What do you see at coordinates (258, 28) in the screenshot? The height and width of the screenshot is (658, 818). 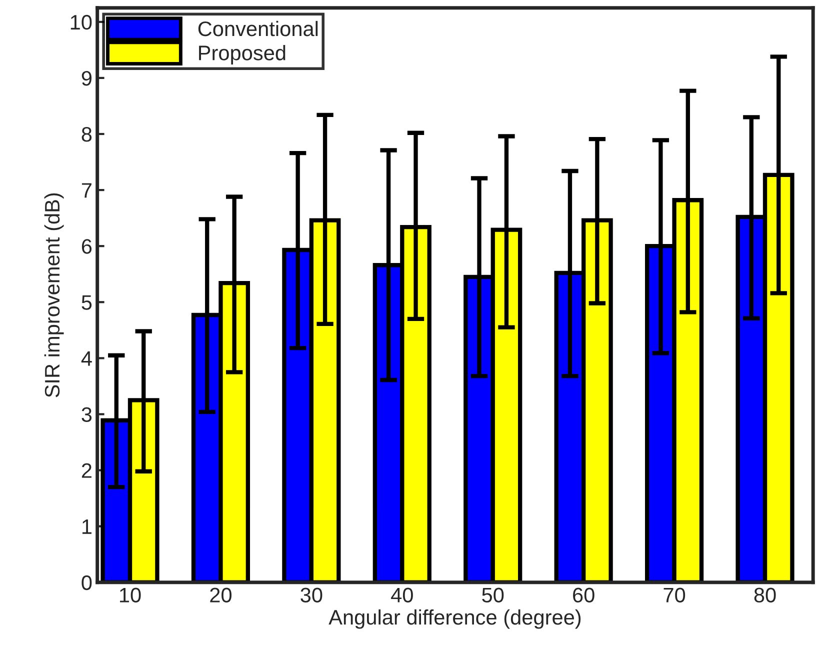 I see `legend-label: Conventional` at bounding box center [258, 28].